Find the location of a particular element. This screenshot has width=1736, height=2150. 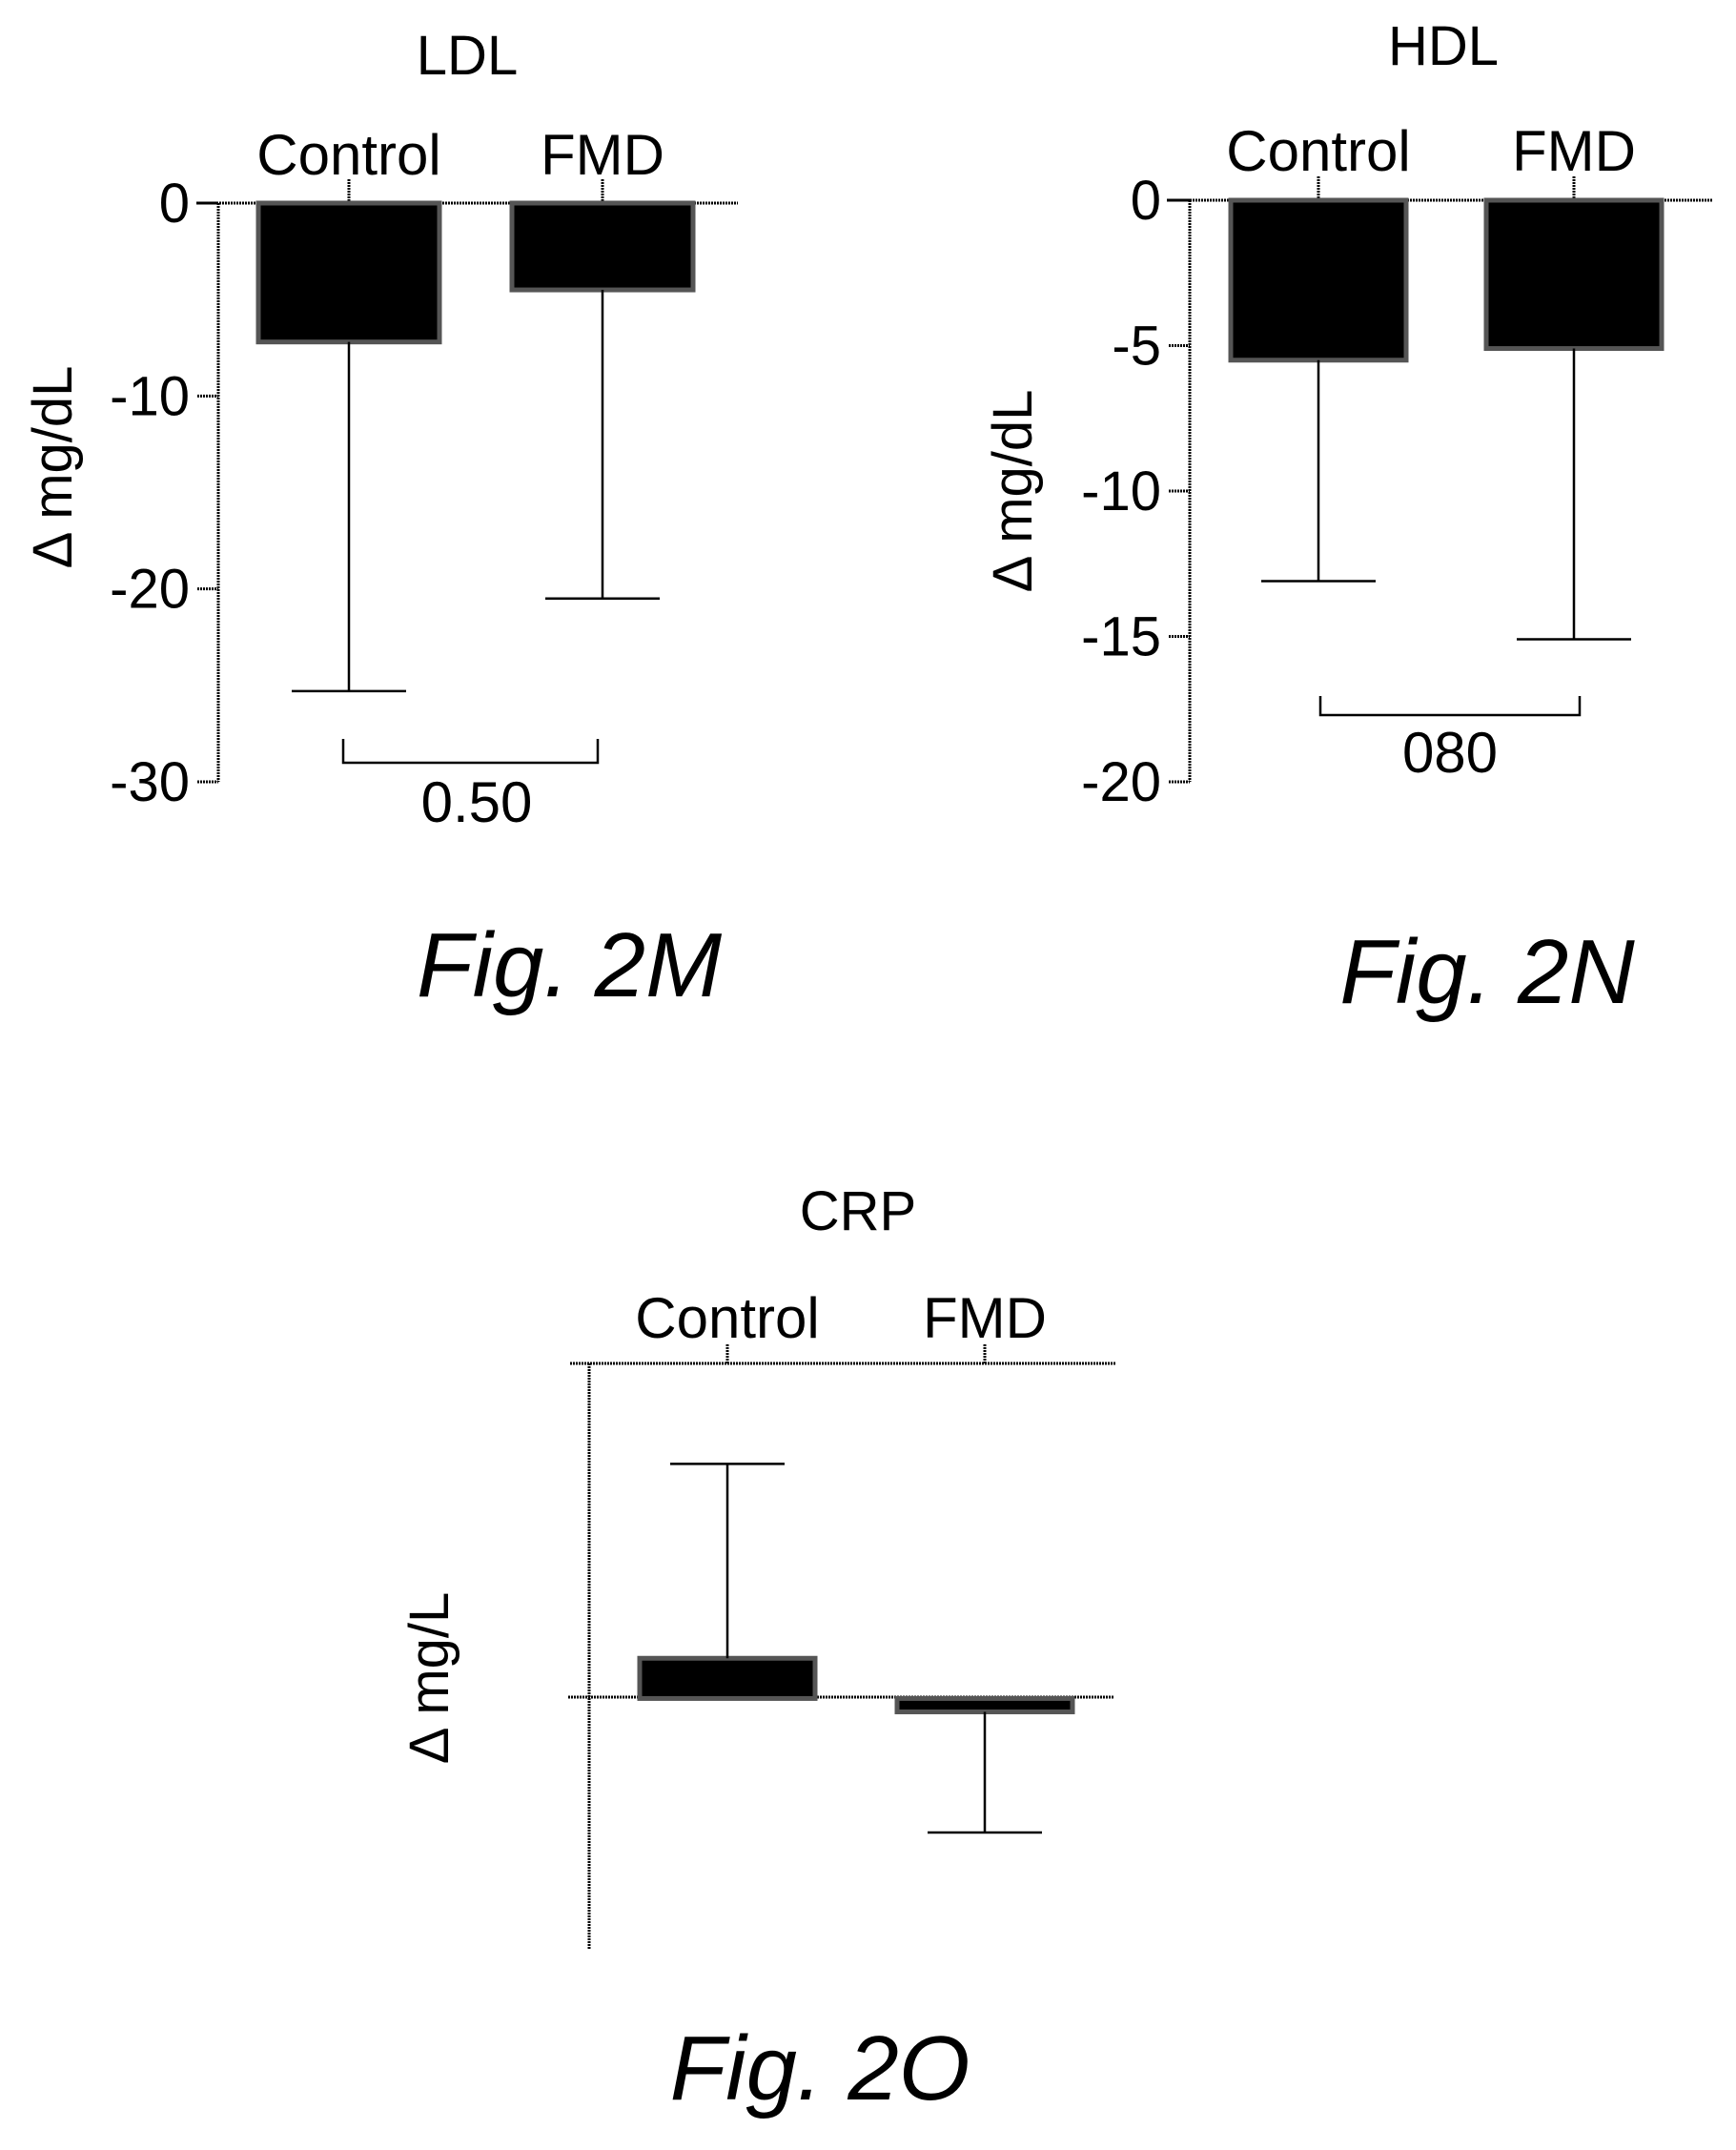

chart-crp: CRP Control FMD Δ mg/L is located at coordinates (756, 1565).